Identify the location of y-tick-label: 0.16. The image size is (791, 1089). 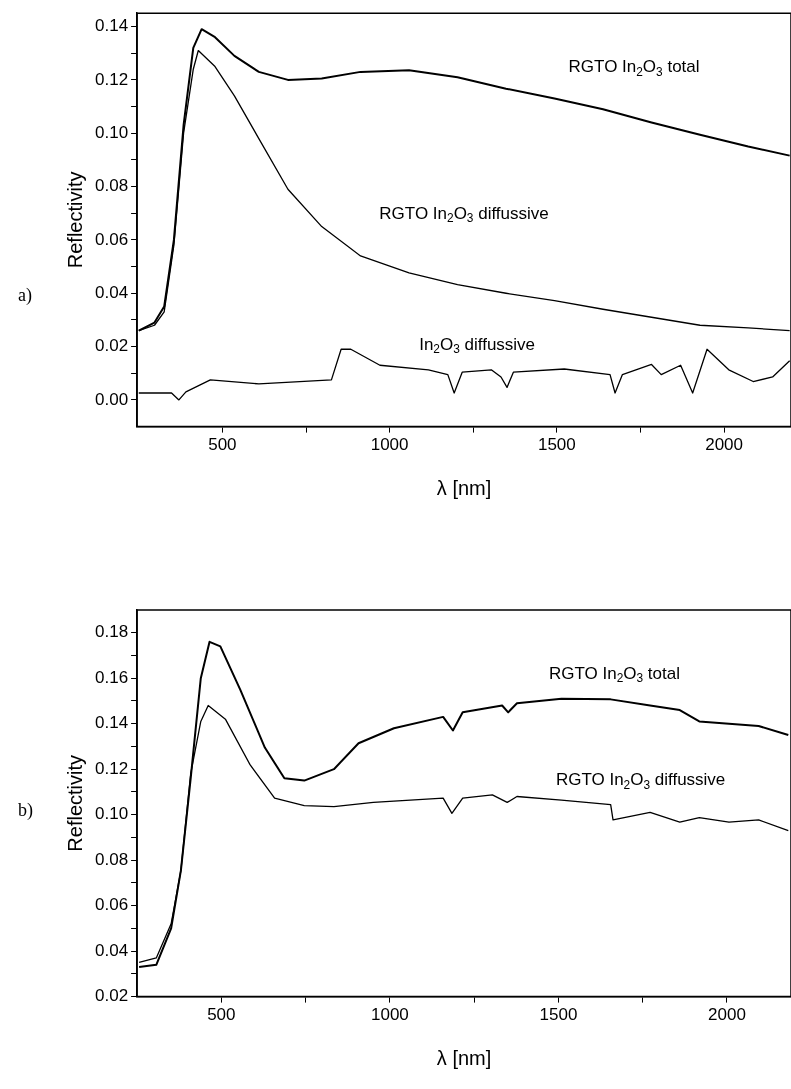
(111, 677).